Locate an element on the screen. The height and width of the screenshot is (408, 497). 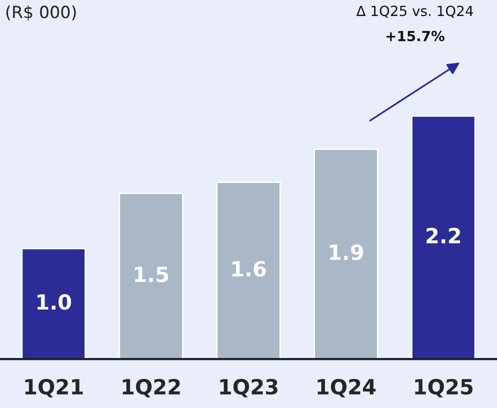
data-label: 1.9 is located at coordinates (347, 252).